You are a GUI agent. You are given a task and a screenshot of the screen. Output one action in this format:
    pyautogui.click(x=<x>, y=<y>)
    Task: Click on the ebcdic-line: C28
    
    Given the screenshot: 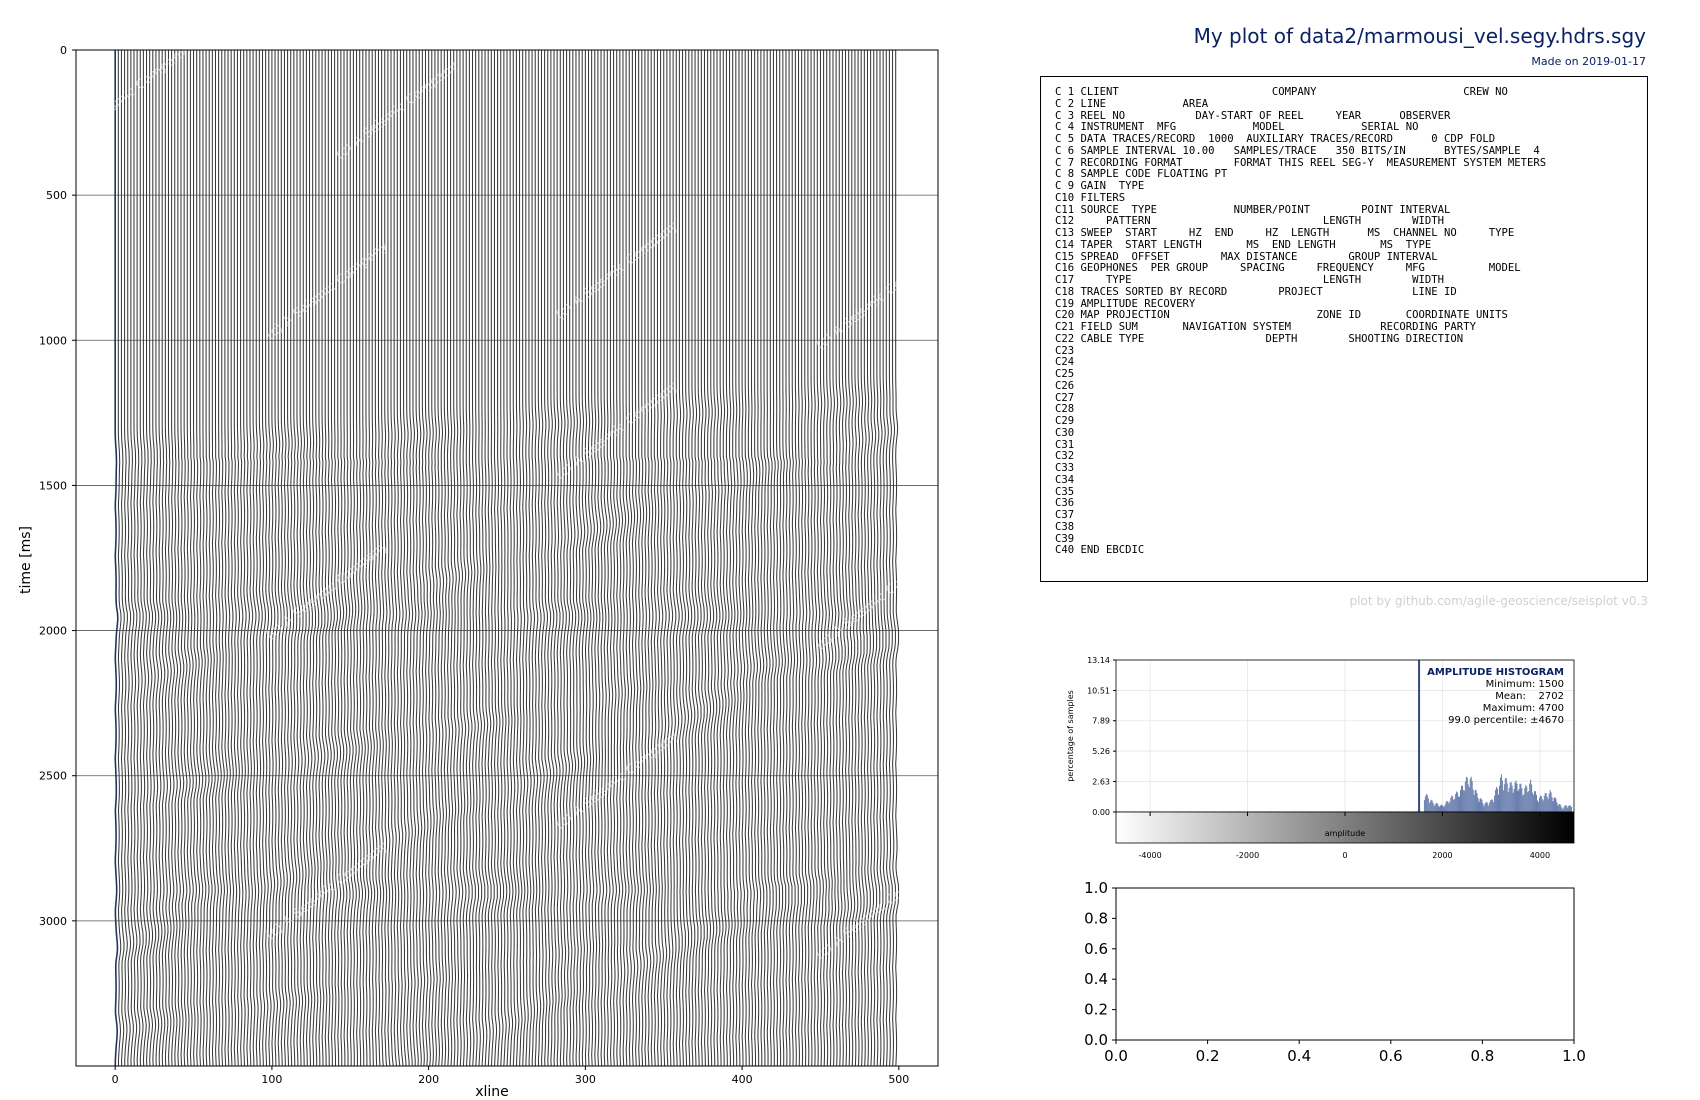 What is the action you would take?
    pyautogui.click(x=1065, y=409)
    